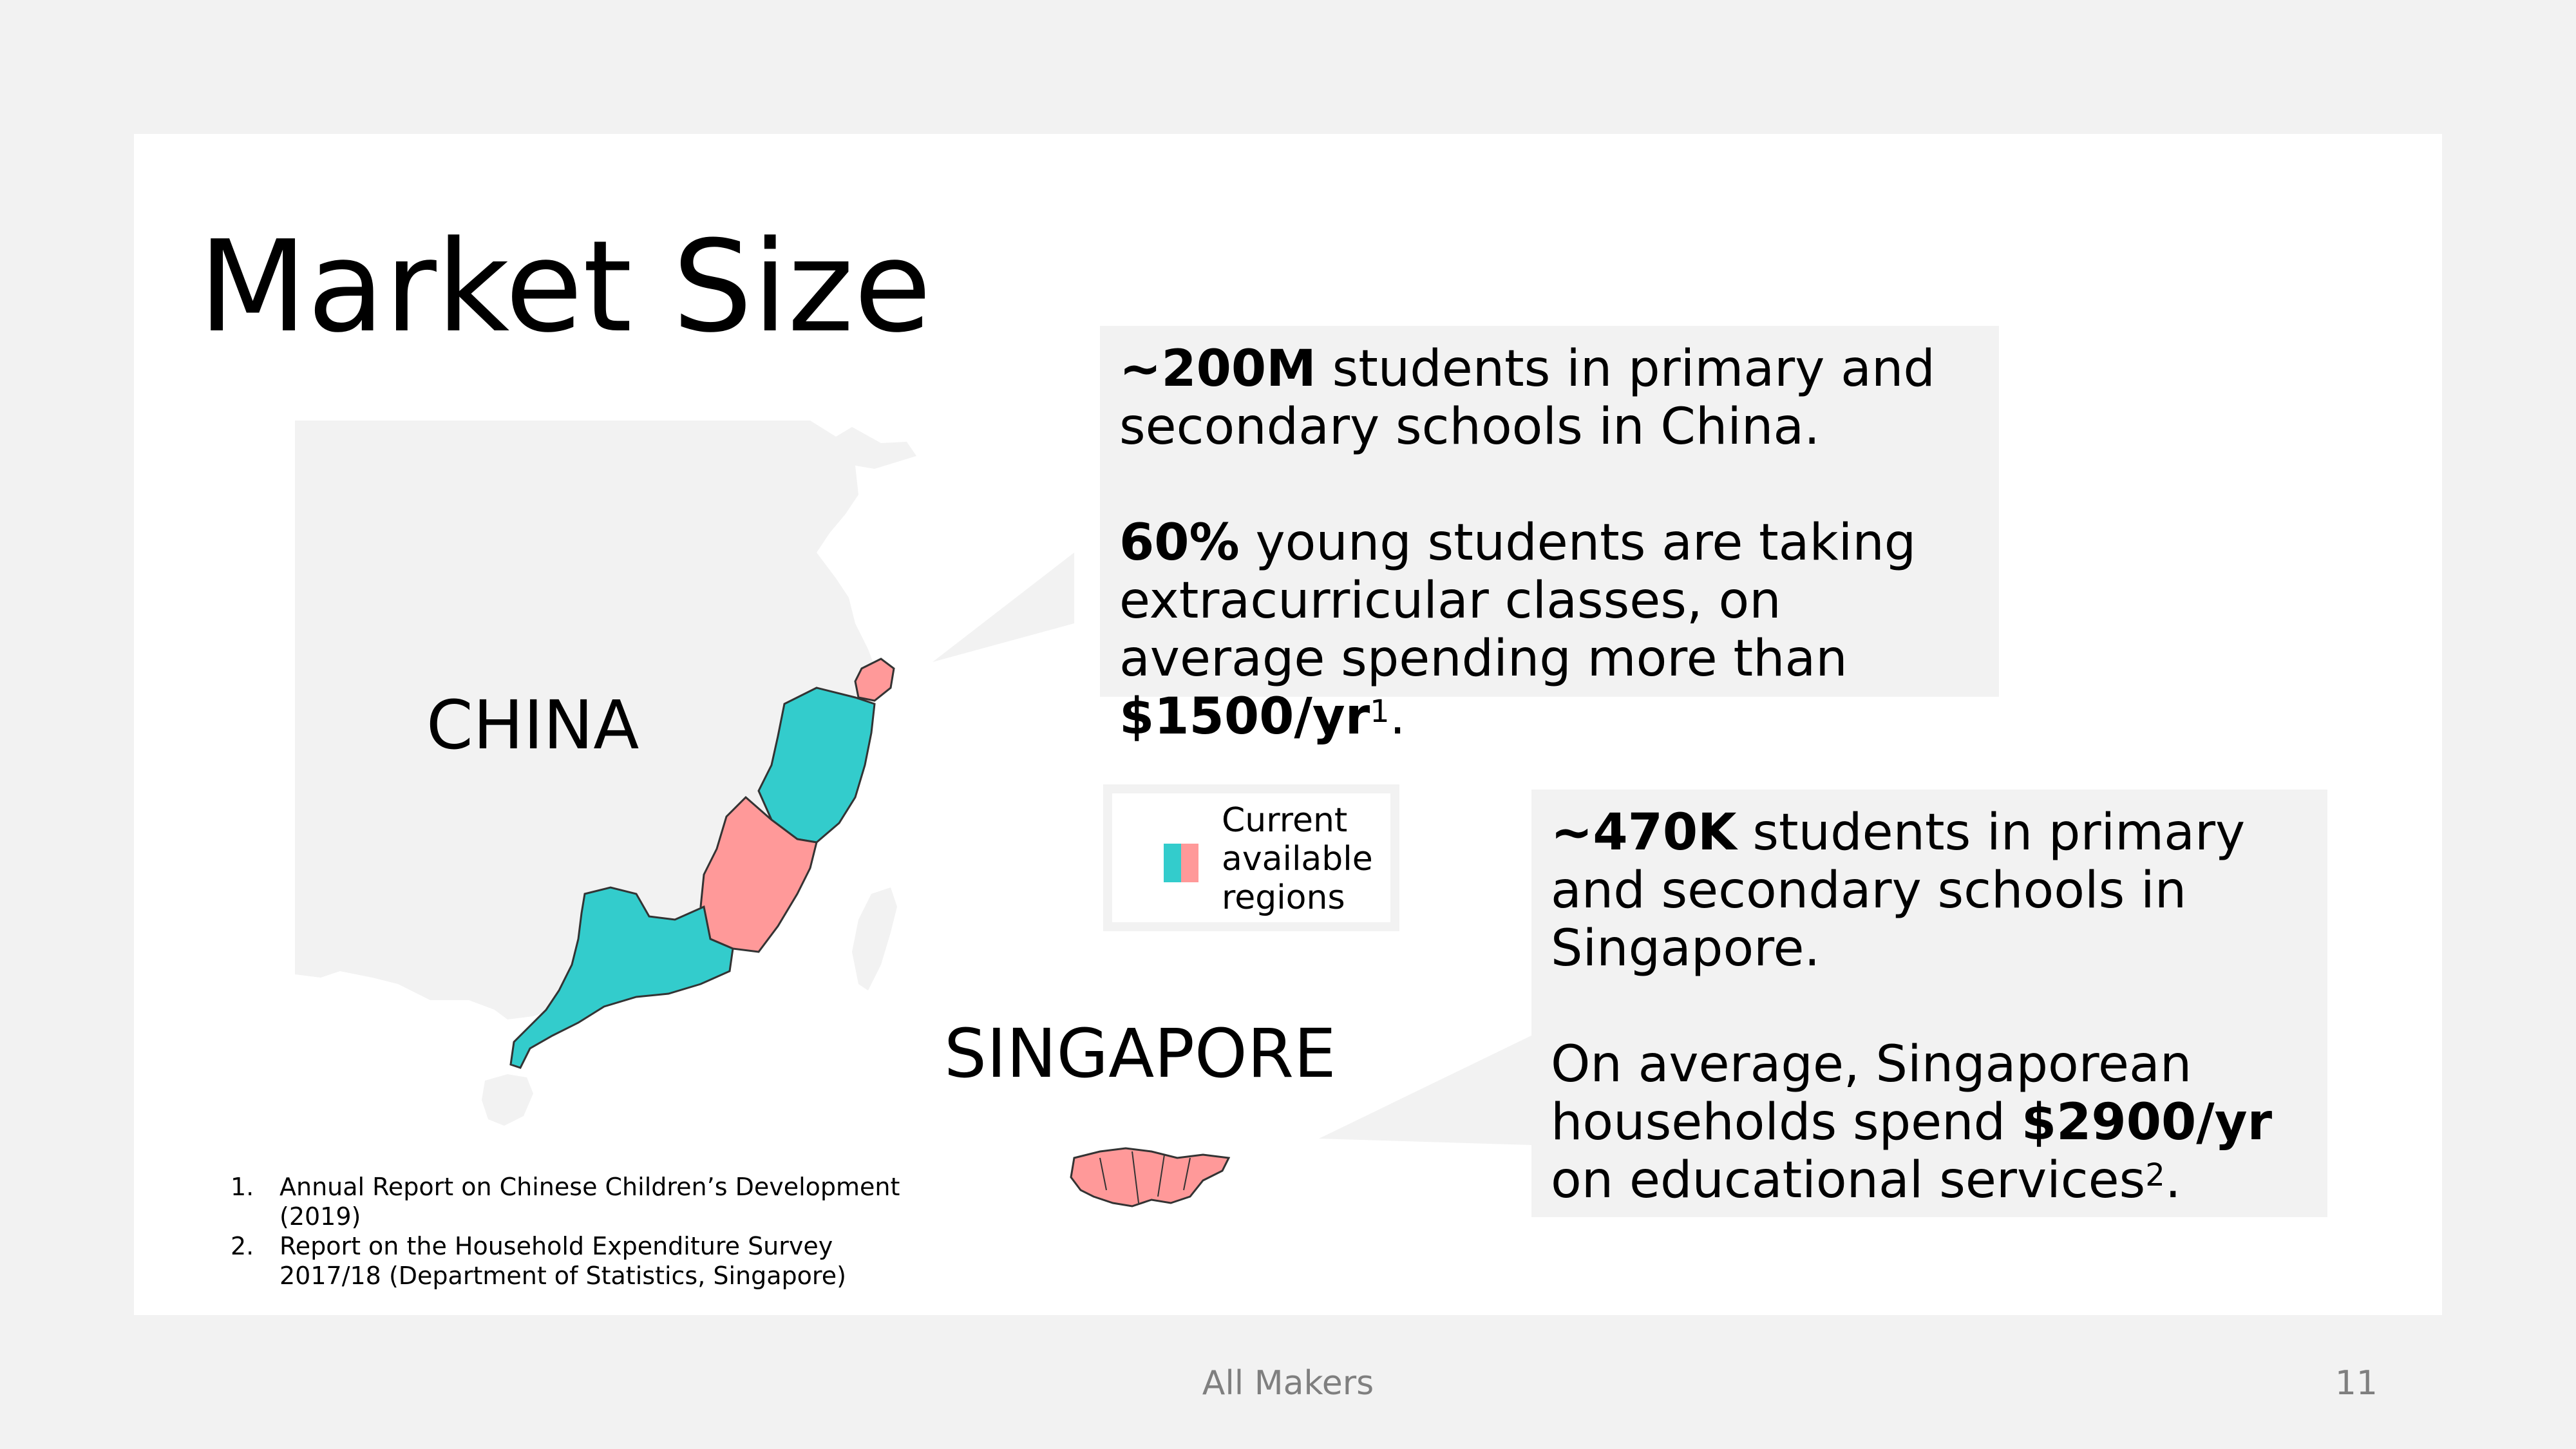 This screenshot has width=2576, height=1449. What do you see at coordinates (2172, 1180) in the screenshot?
I see `singapore-period: .` at bounding box center [2172, 1180].